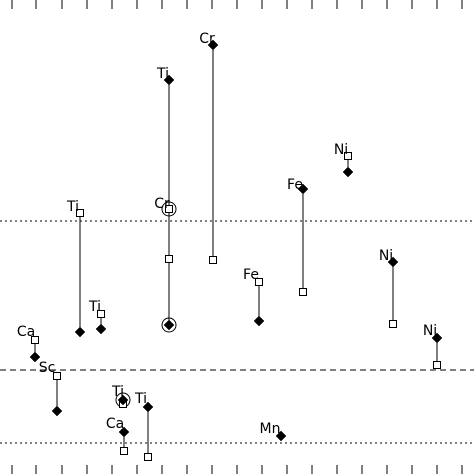 The image size is (474, 474). I want to click on element-label: Mn, so click(270, 429).